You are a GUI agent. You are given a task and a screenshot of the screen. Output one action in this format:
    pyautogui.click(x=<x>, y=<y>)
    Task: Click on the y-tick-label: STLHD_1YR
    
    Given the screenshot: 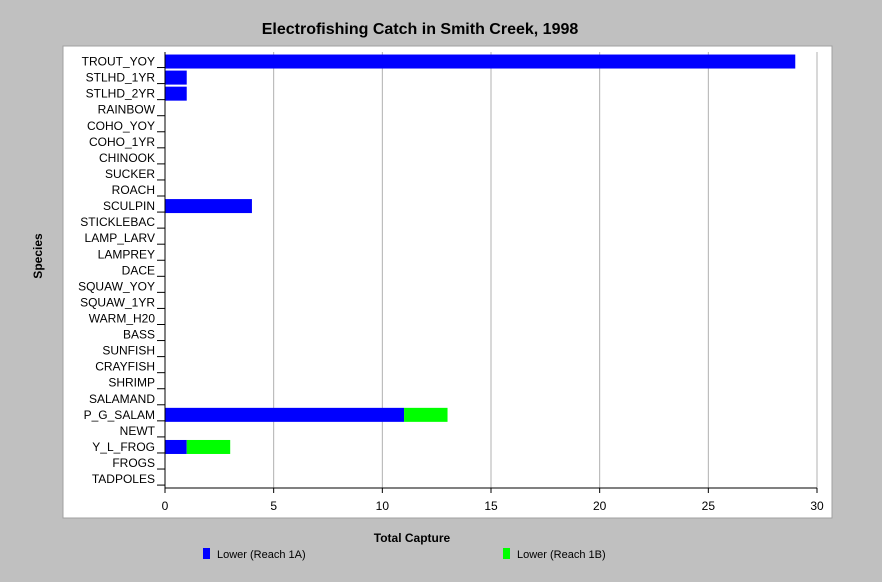 What is the action you would take?
    pyautogui.click(x=121, y=78)
    